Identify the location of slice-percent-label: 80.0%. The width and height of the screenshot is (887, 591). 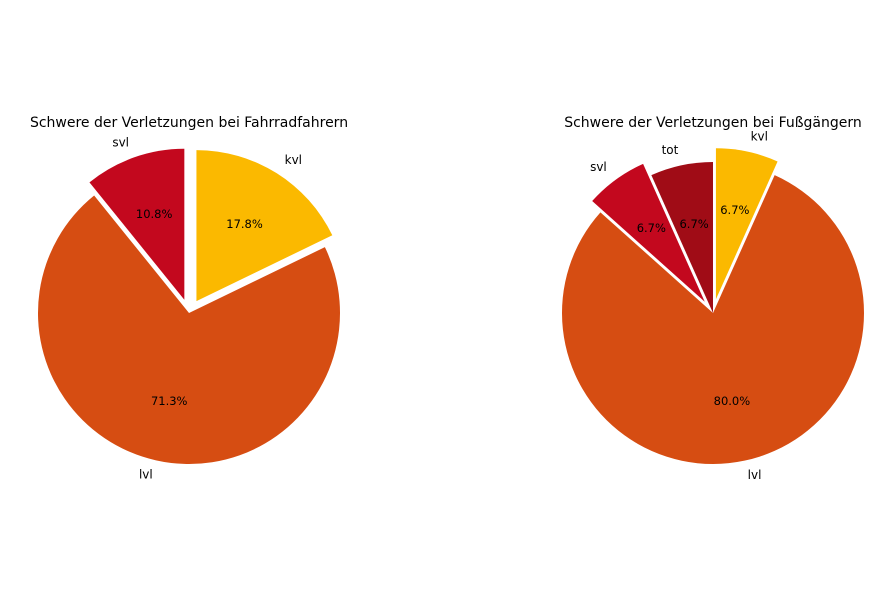
(732, 401).